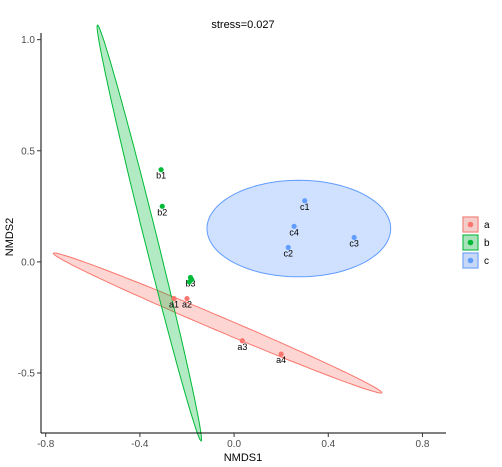  I want to click on point-label-c2: c2, so click(288, 253).